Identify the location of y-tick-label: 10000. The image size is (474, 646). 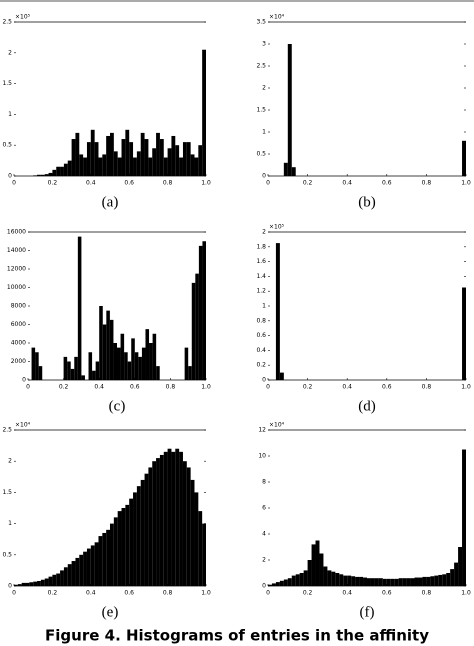
(16, 287).